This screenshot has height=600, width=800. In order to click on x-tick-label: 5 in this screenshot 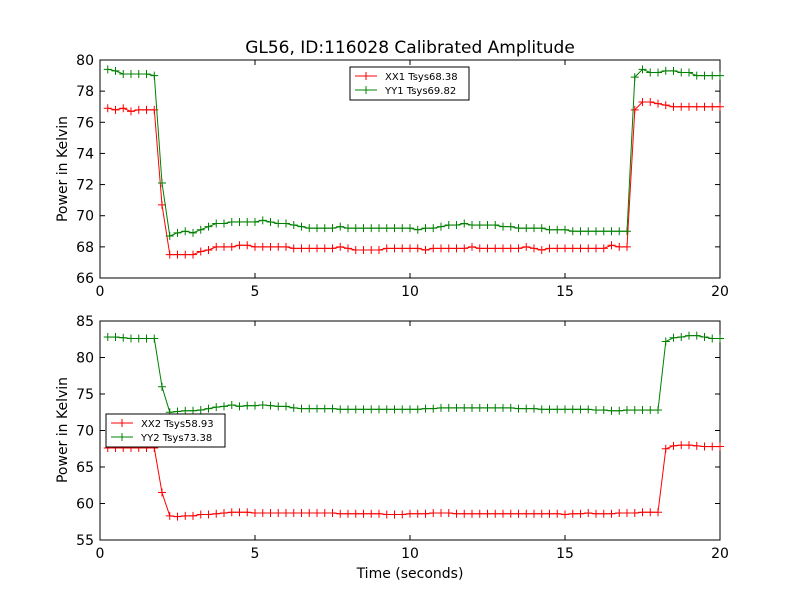, I will do `click(255, 554)`.